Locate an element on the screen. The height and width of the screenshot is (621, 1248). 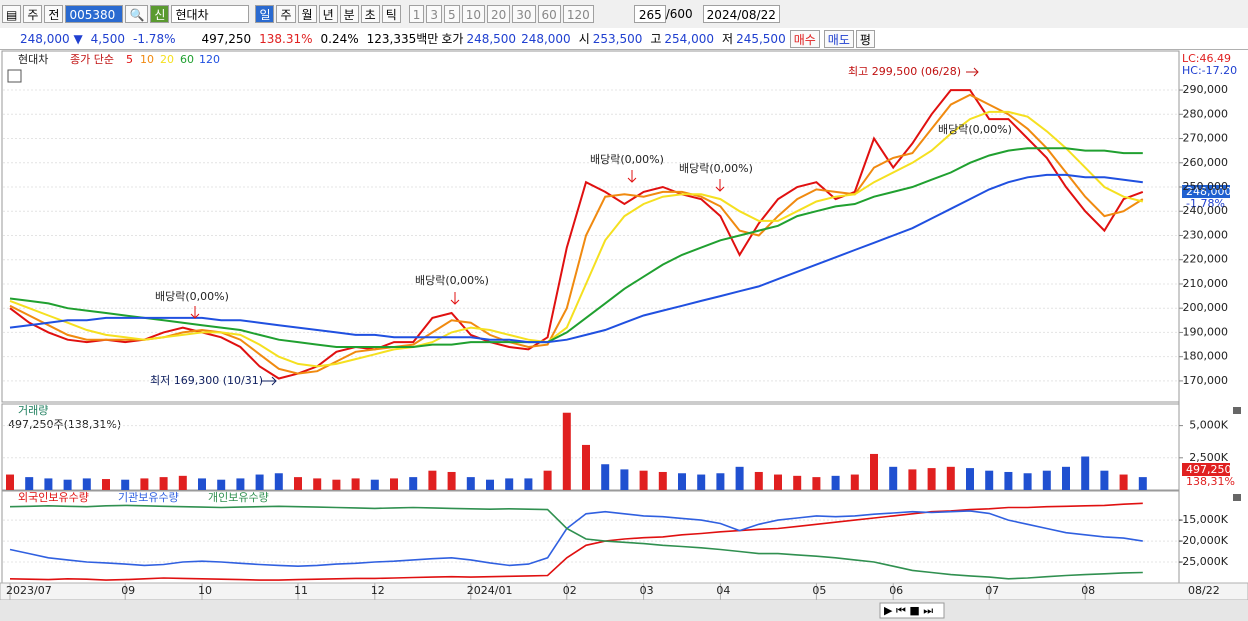
period-button: 분 is located at coordinates (349, 14).